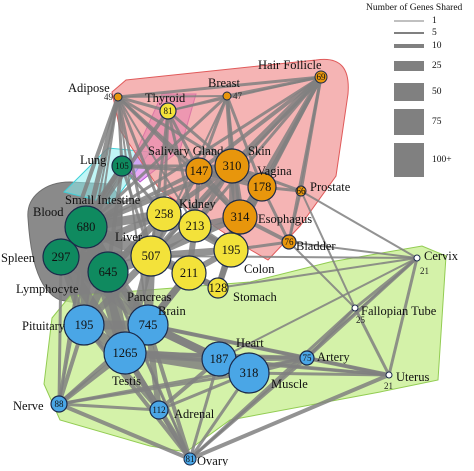 This screenshot has height=471, width=474. I want to click on node-value-ovary: 81, so click(190, 459).